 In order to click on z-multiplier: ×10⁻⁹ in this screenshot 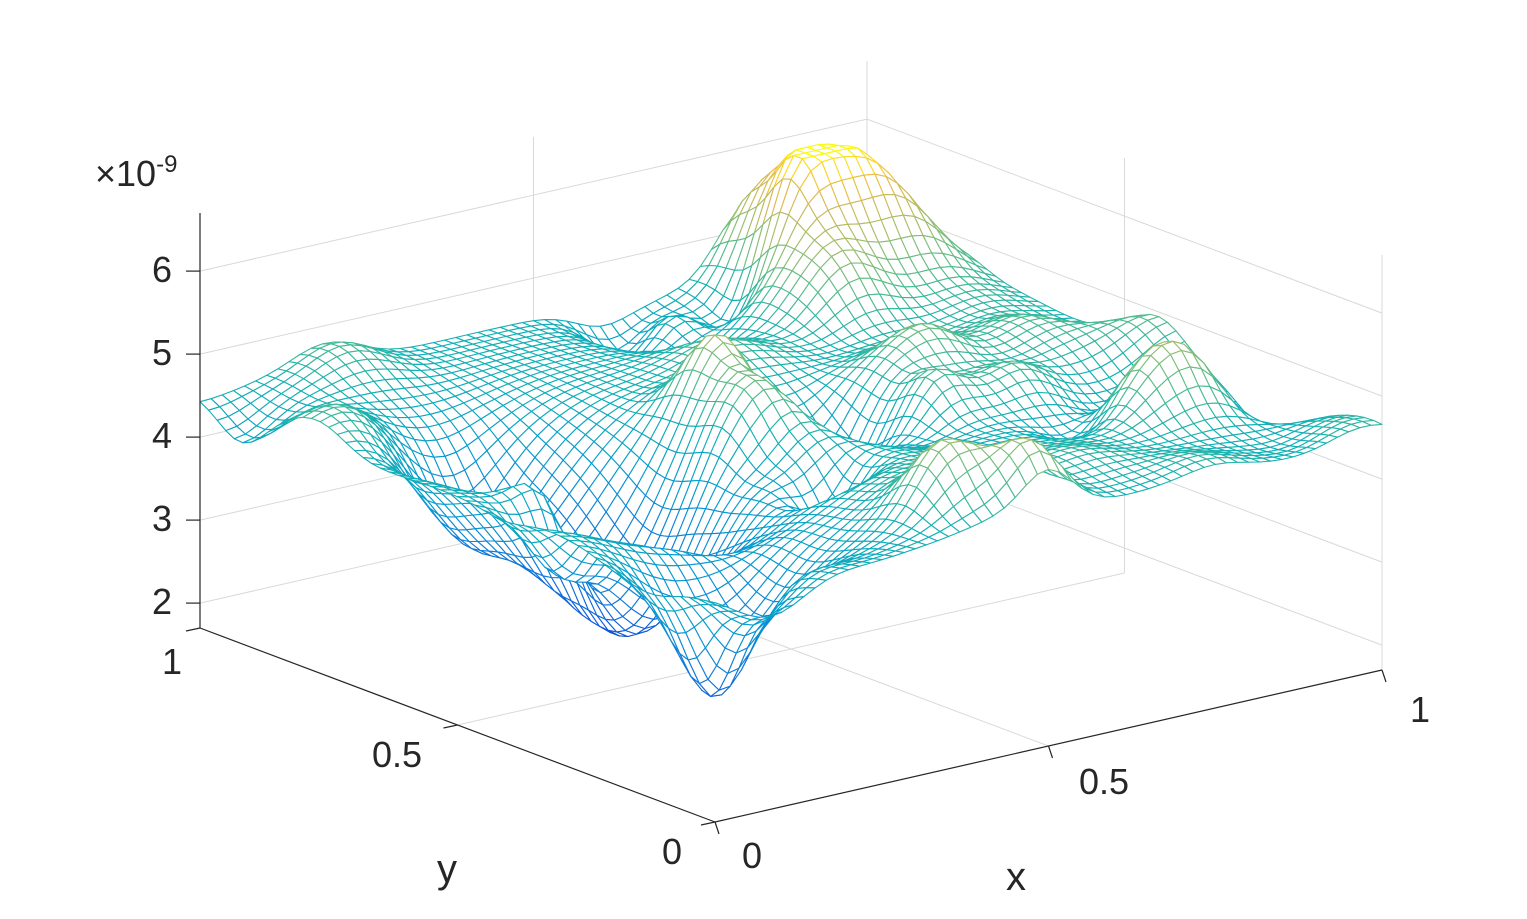, I will do `click(136, 172)`.